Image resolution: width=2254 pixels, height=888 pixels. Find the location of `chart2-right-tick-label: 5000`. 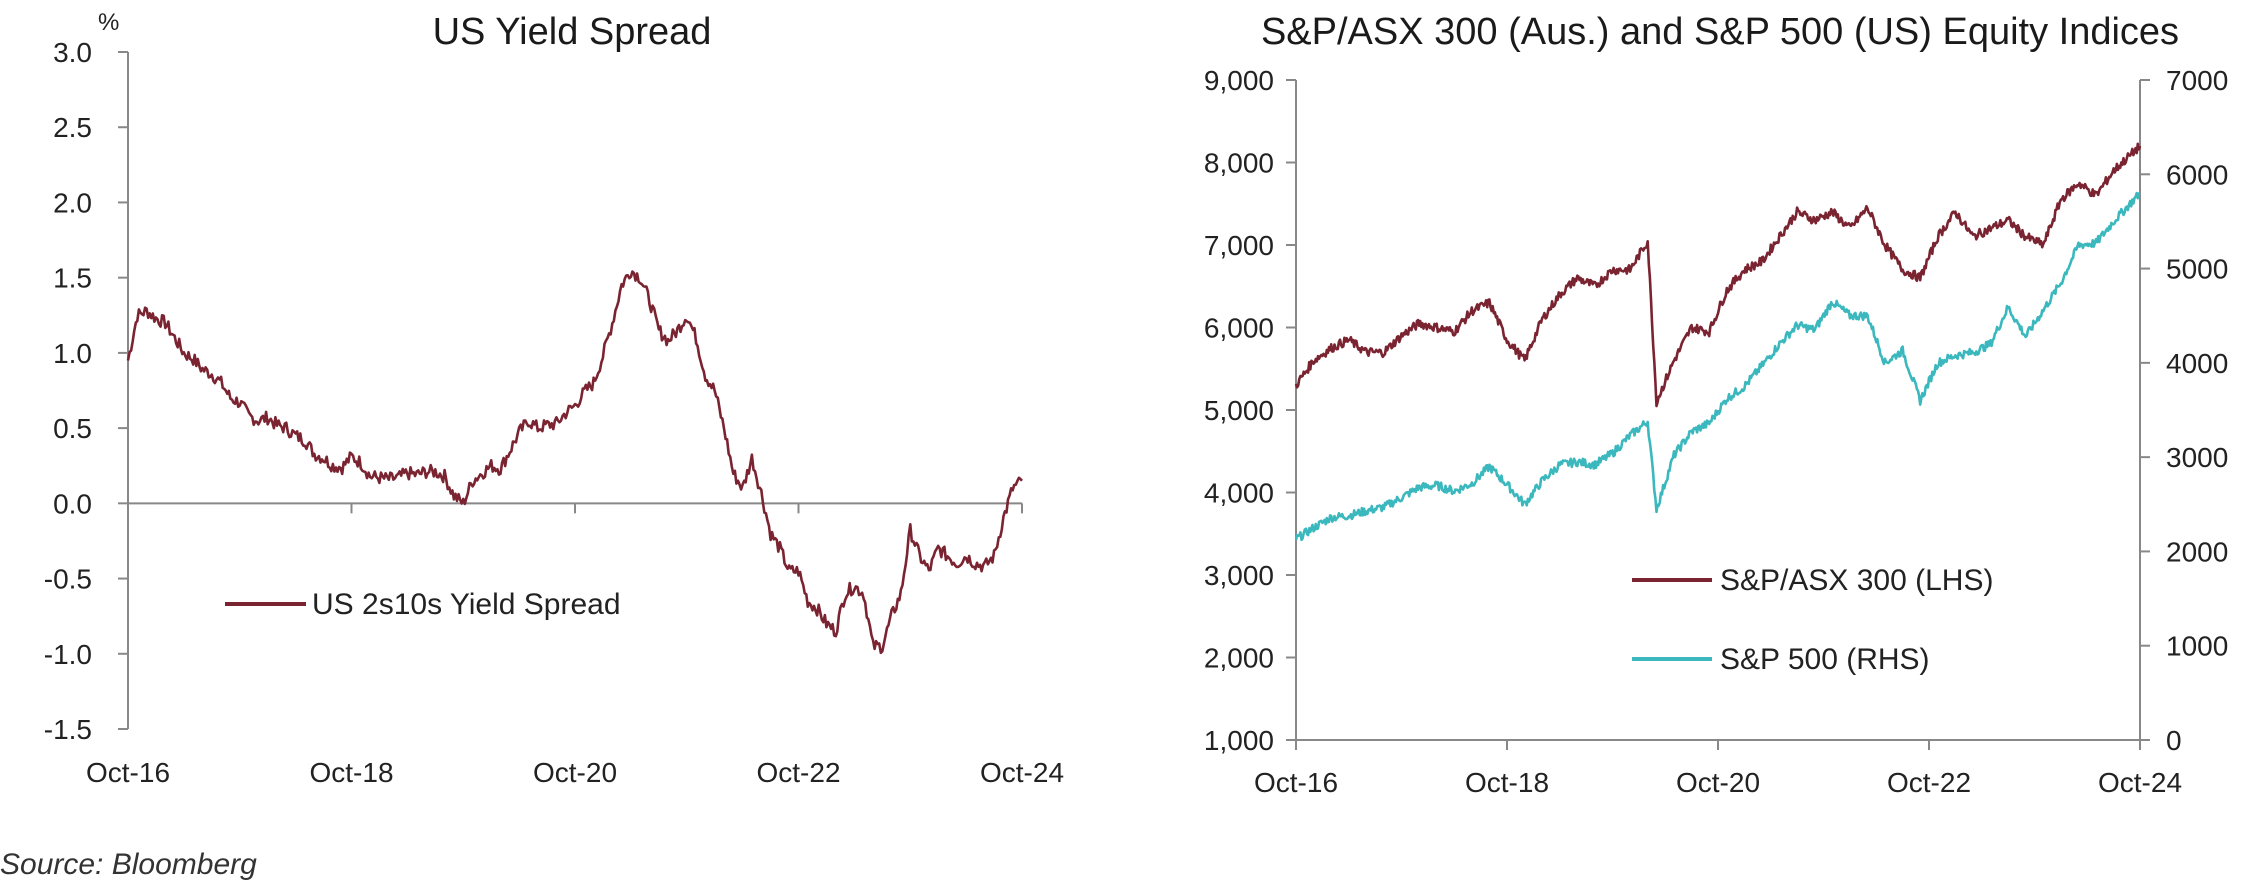

chart2-right-tick-label: 5000 is located at coordinates (2197, 269).